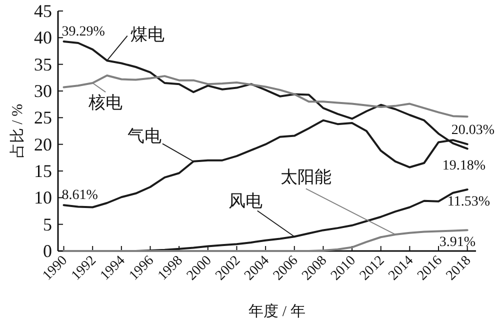 Image resolution: width=500 pixels, height=325 pixels. What do you see at coordinates (147, 34) in the screenshot?
I see `series-label: 煤电` at bounding box center [147, 34].